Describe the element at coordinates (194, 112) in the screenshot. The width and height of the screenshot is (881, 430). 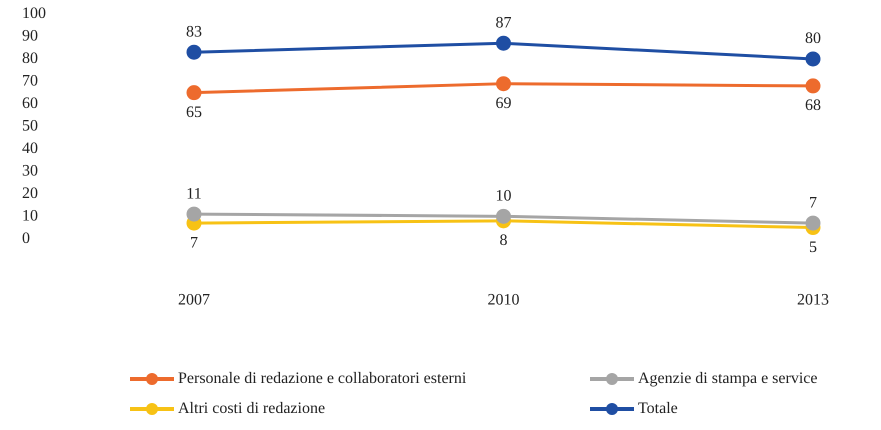
I see `data-label: 65` at that location.